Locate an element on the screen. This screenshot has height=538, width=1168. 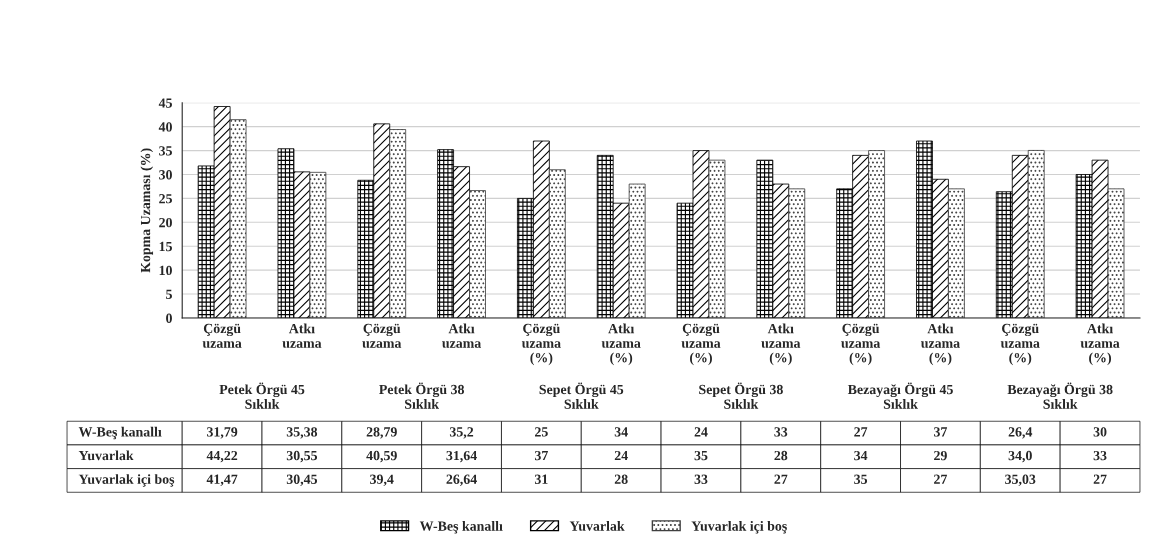
y-axis-title: Kopma Uzaması (%) is located at coordinates (147, 210).